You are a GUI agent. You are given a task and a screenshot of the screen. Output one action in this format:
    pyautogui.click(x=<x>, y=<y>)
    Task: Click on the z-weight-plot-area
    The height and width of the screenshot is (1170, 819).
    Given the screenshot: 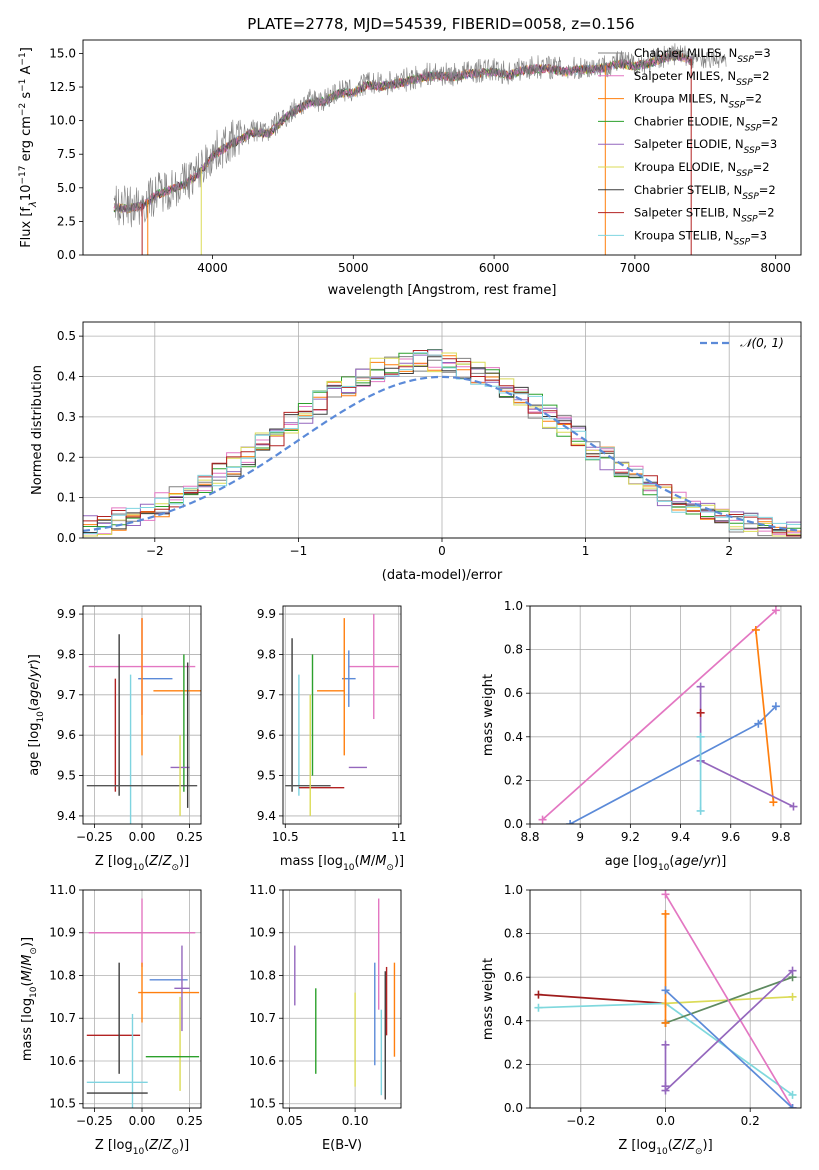 What is the action you would take?
    pyautogui.click(x=665, y=999)
    